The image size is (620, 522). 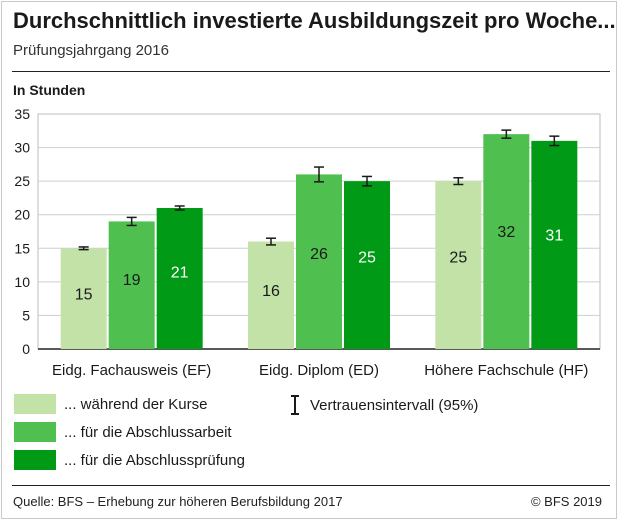 What do you see at coordinates (180, 272) in the screenshot?
I see `bar-value-label: 21` at bounding box center [180, 272].